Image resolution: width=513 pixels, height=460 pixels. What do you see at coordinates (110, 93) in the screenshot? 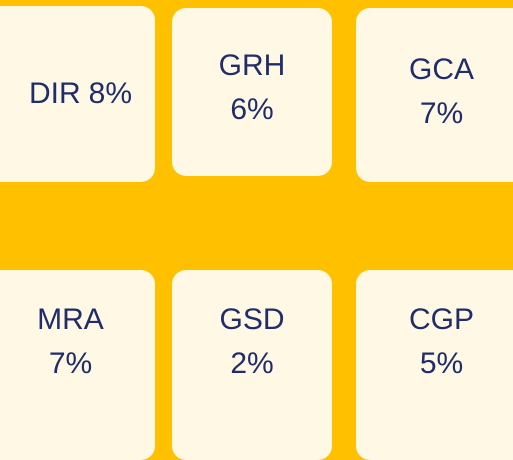
I see `tile-value: 8%` at bounding box center [110, 93].